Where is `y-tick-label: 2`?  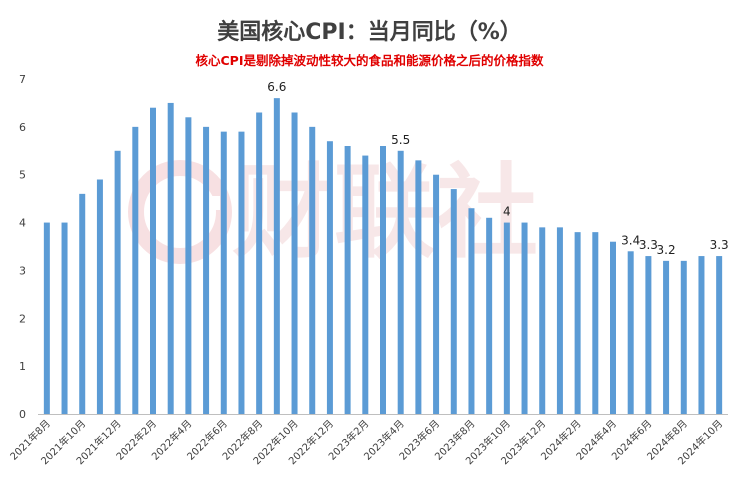 y-tick-label: 2 is located at coordinates (22, 318).